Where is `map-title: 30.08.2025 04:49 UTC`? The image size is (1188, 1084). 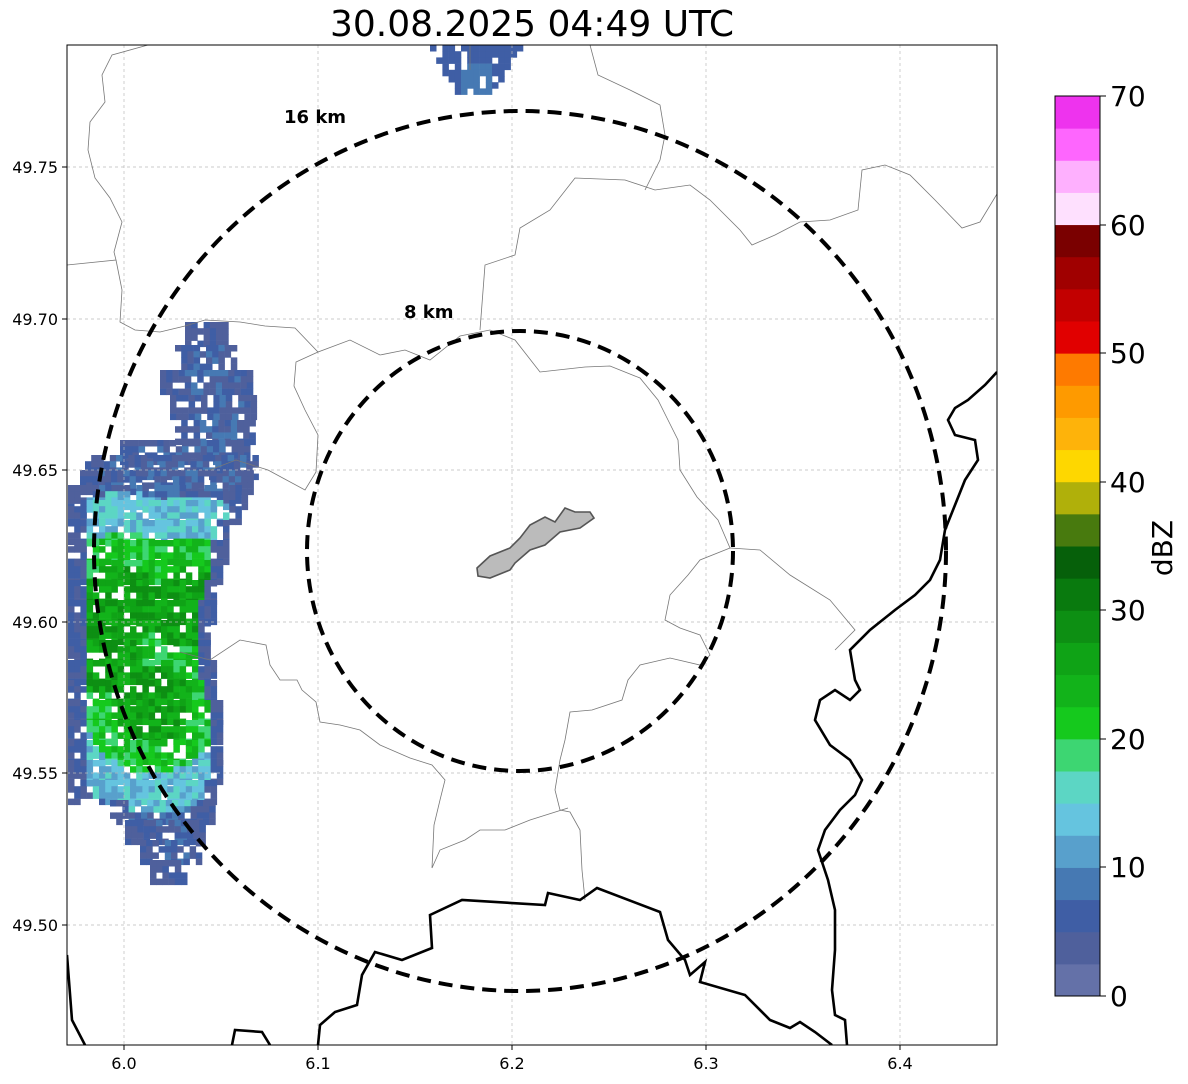 map-title: 30.08.2025 04:49 UTC is located at coordinates (532, 24).